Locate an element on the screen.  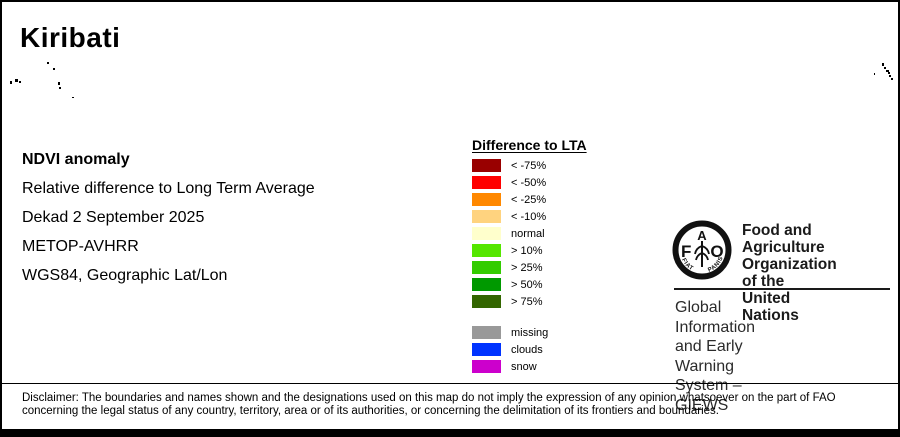
fao-logo-letter-a: A is located at coordinates (702, 235).